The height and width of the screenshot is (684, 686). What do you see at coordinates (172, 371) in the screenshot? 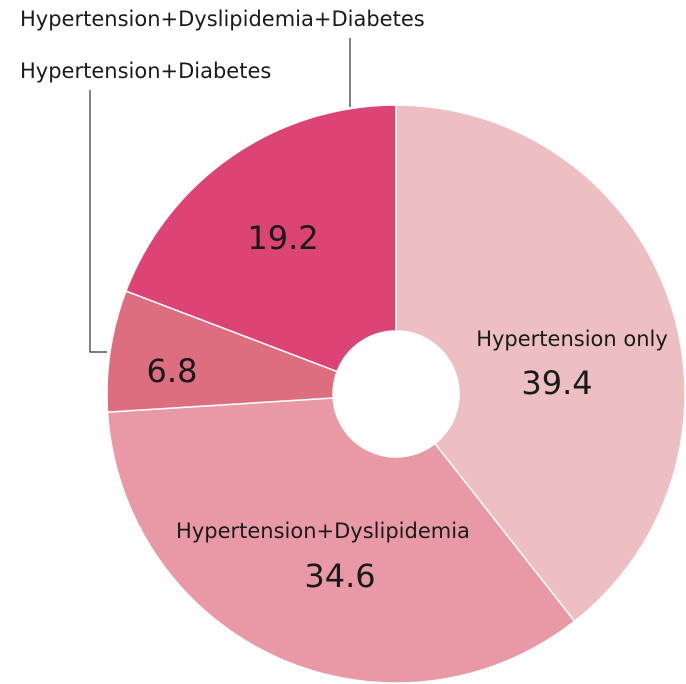
I see `value-label: 6.8` at bounding box center [172, 371].